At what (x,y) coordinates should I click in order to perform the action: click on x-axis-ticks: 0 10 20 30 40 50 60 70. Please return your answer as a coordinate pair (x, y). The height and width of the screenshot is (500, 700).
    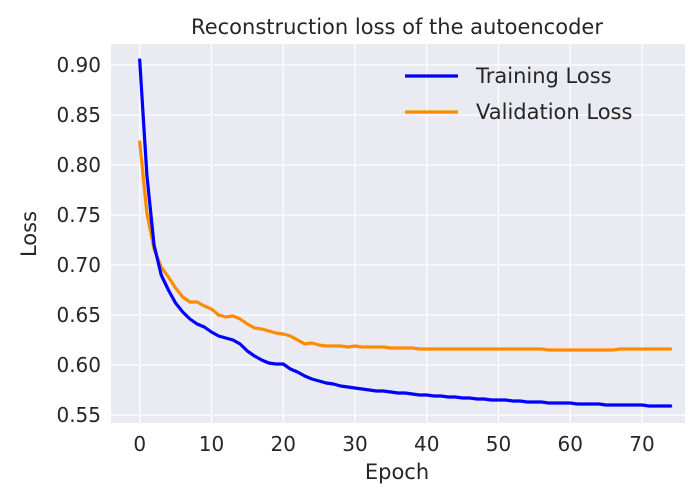
    Looking at the image, I should click on (393, 444).